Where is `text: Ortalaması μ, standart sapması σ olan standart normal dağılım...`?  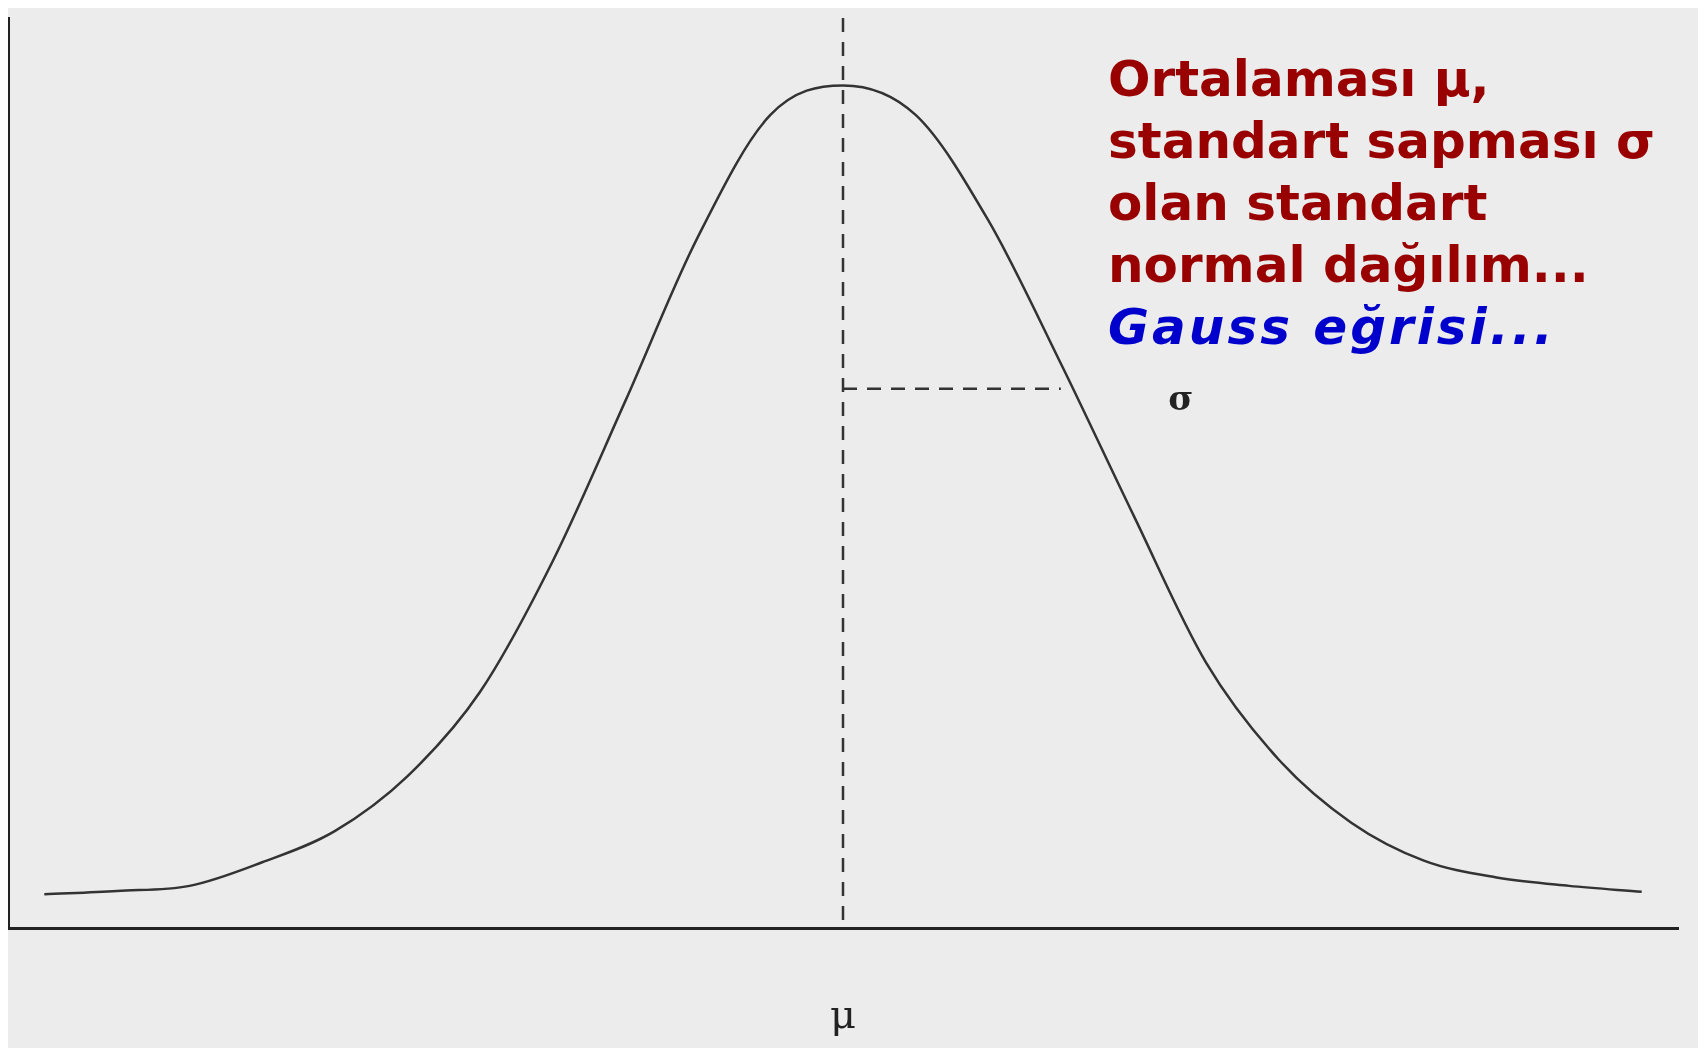
text: Ortalaması μ, standart sapması σ olan standart normal dağılım... is located at coordinates (1382, 172).